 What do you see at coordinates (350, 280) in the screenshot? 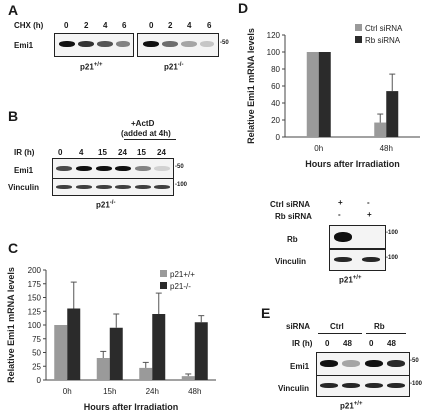
I see `panel-d-caption: p21+/+` at bounding box center [350, 280].